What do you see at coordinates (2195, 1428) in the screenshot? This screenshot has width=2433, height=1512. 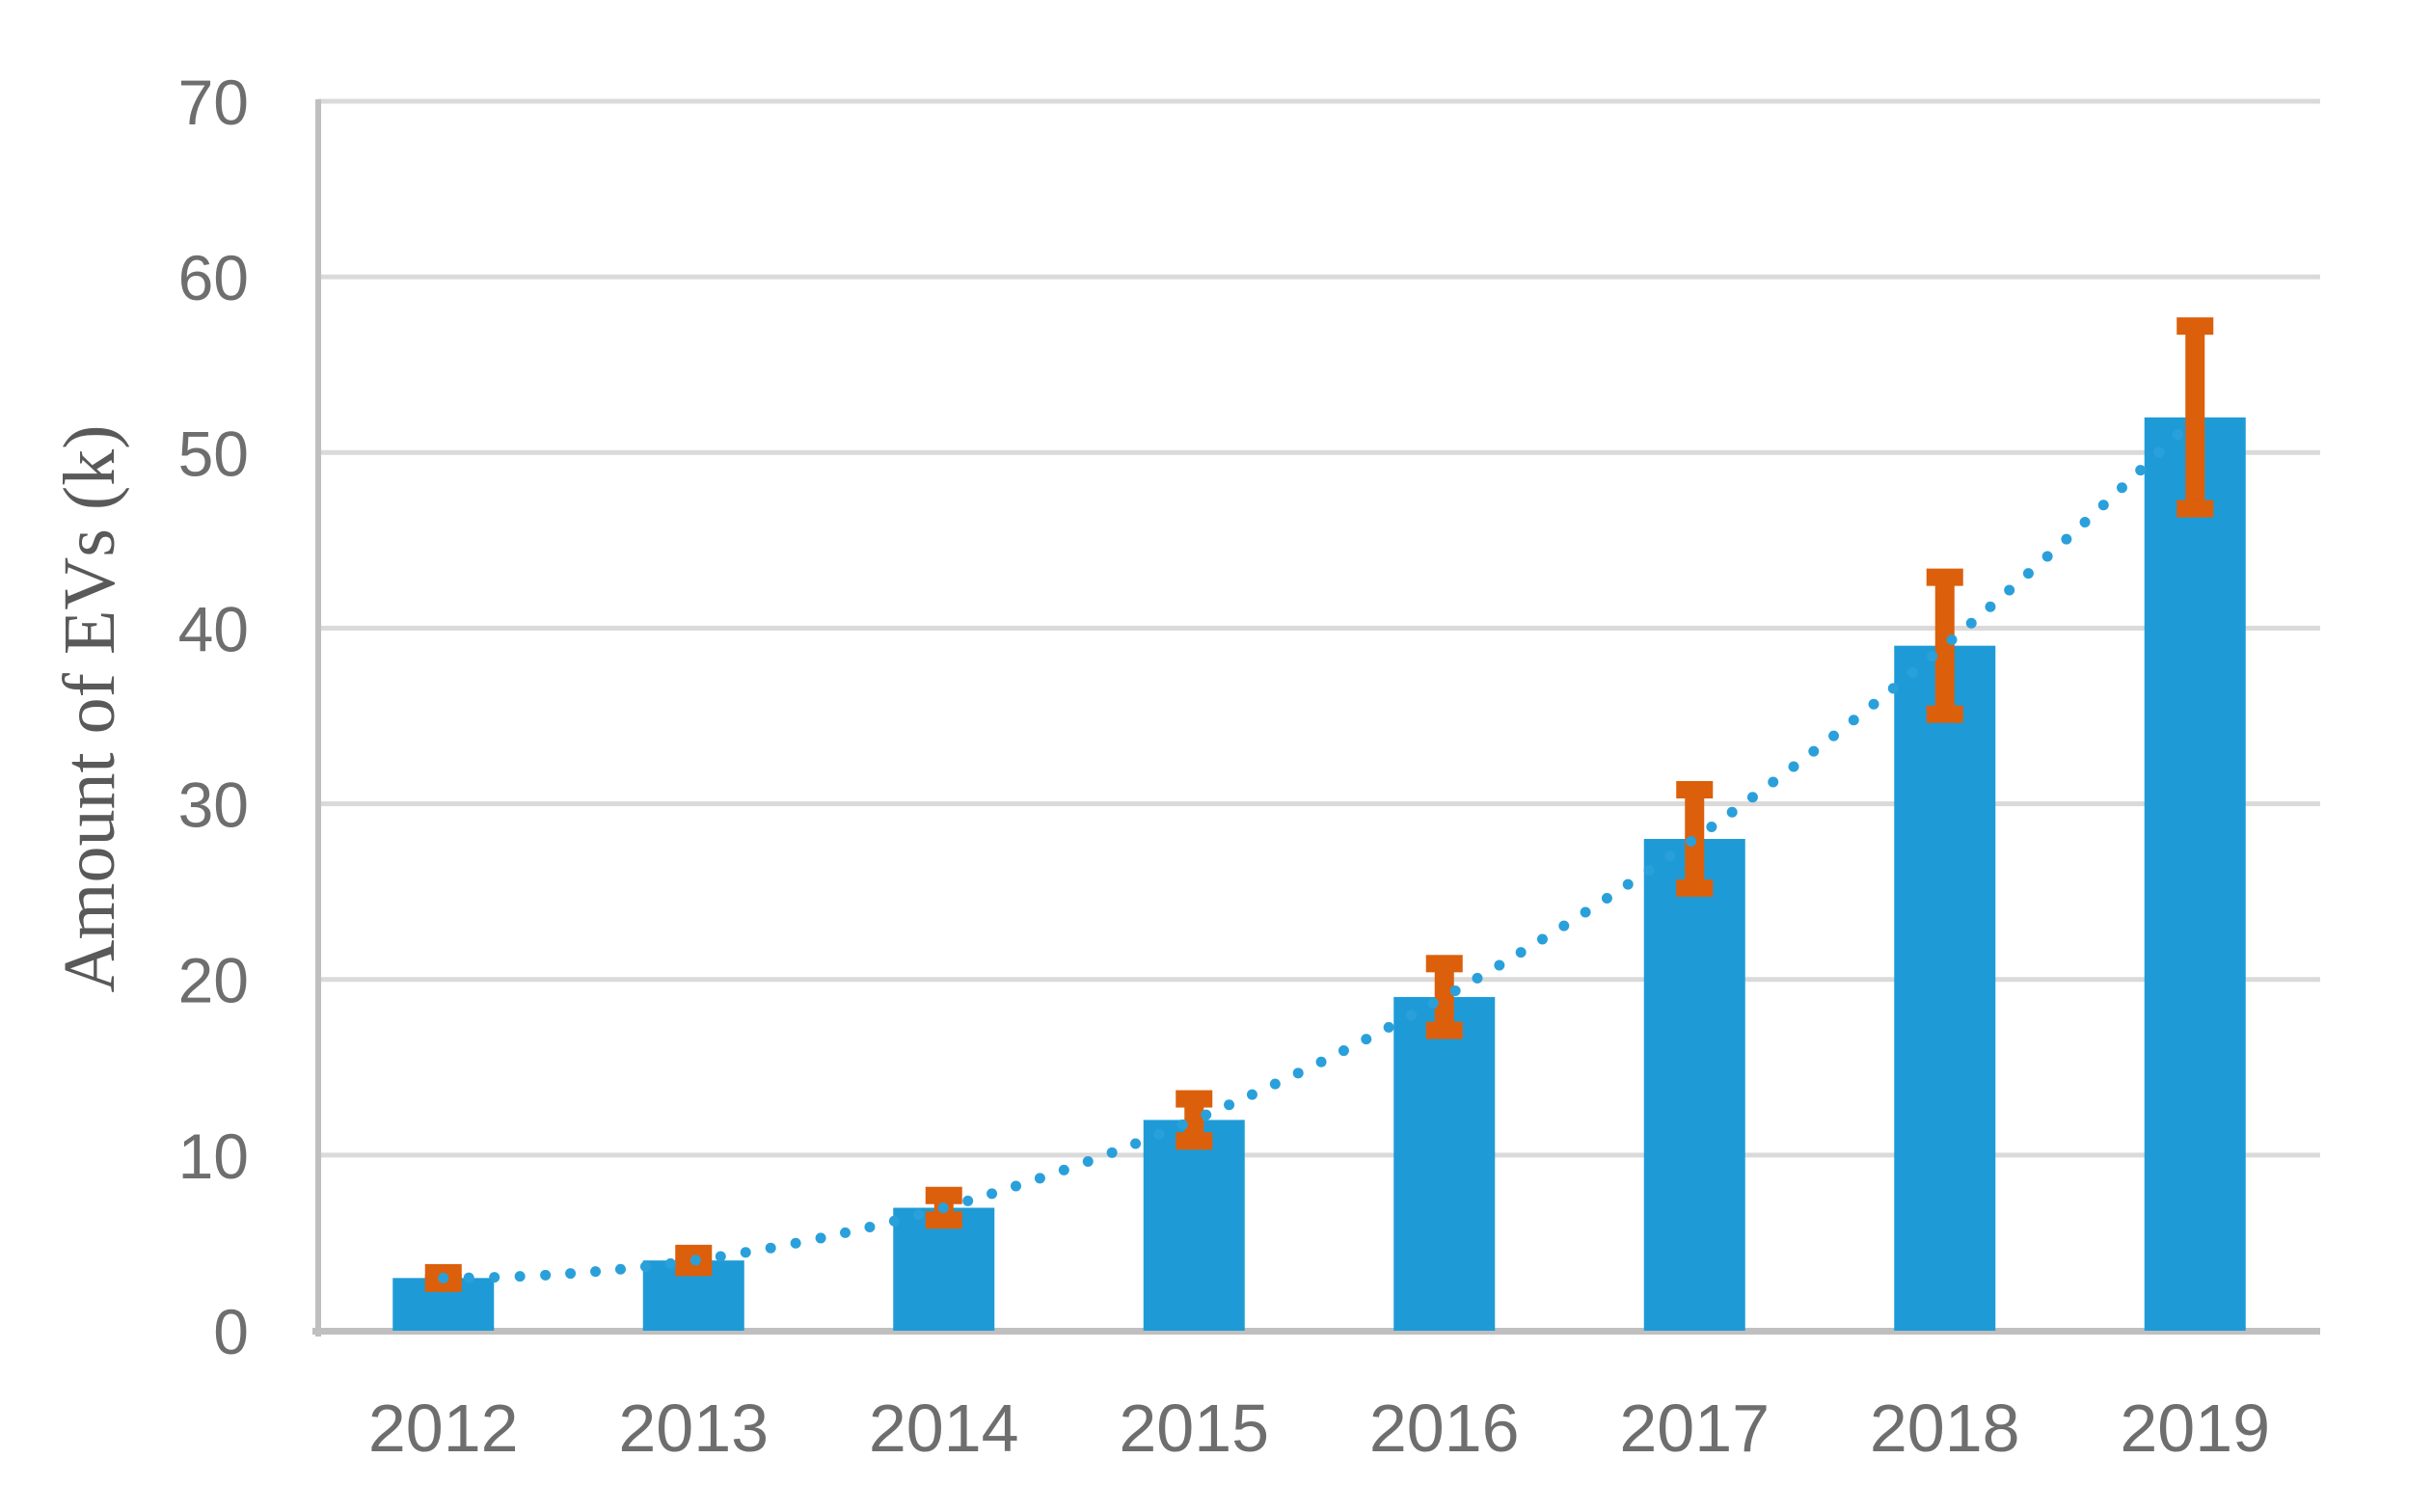 I see `x-tick-label-2019: 2019` at bounding box center [2195, 1428].